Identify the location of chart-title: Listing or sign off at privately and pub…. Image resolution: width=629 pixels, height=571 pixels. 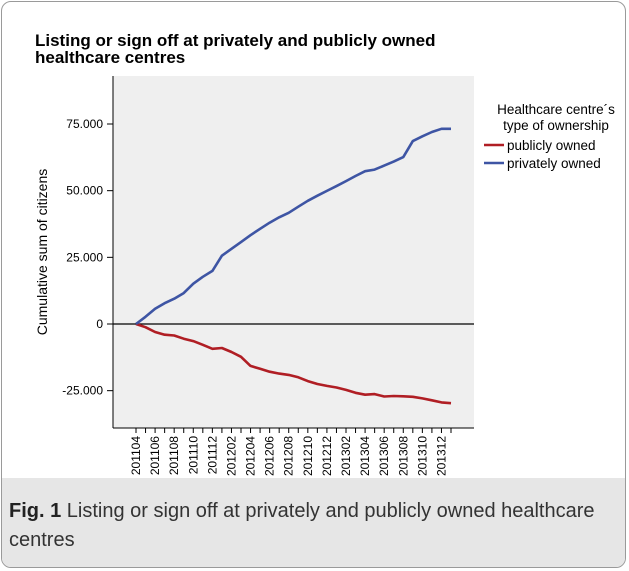
(235, 49).